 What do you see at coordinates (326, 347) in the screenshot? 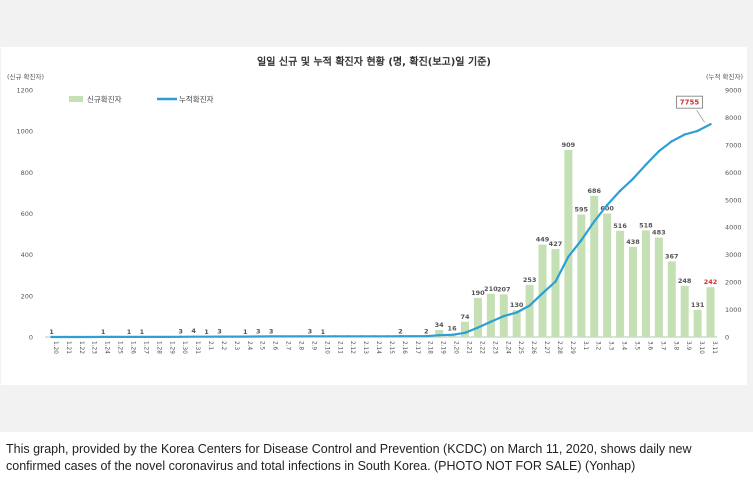
I see `x-tick-label: 2.10` at bounding box center [326, 347].